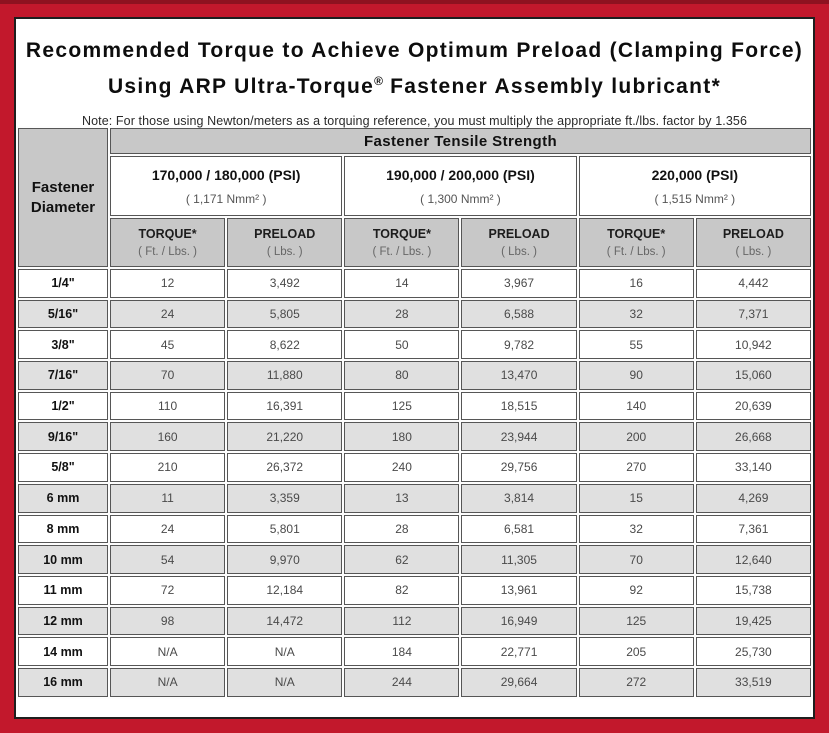 The width and height of the screenshot is (829, 733). I want to click on preload-value-cell: 6,588, so click(519, 314).